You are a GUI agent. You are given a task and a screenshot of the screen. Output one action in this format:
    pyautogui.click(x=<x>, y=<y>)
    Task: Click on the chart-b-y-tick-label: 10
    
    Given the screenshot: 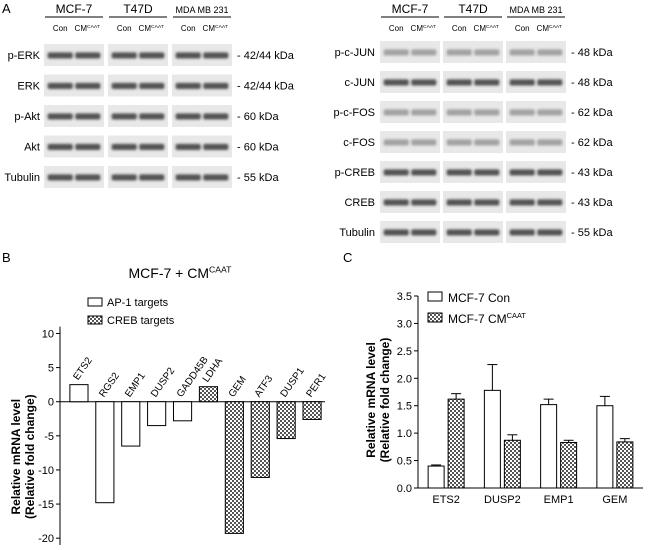 What is the action you would take?
    pyautogui.click(x=48, y=334)
    